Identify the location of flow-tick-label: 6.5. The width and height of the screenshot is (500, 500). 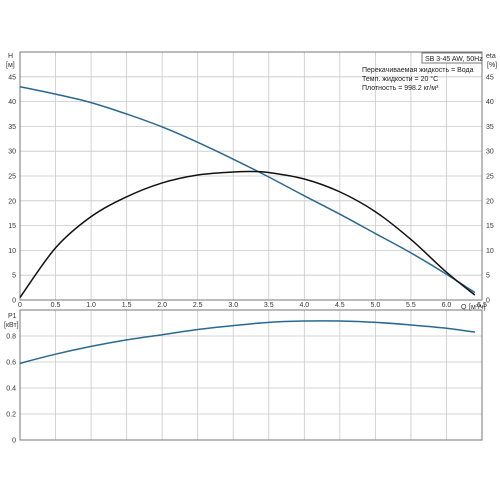
(482, 305).